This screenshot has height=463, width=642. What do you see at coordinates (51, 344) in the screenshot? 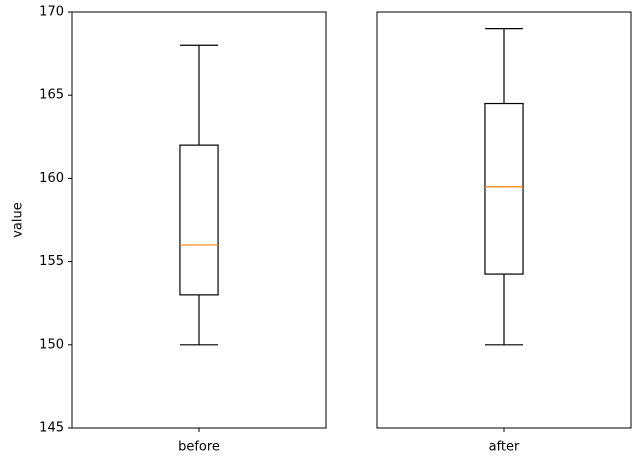
I see `y-tick-label: 150` at bounding box center [51, 344].